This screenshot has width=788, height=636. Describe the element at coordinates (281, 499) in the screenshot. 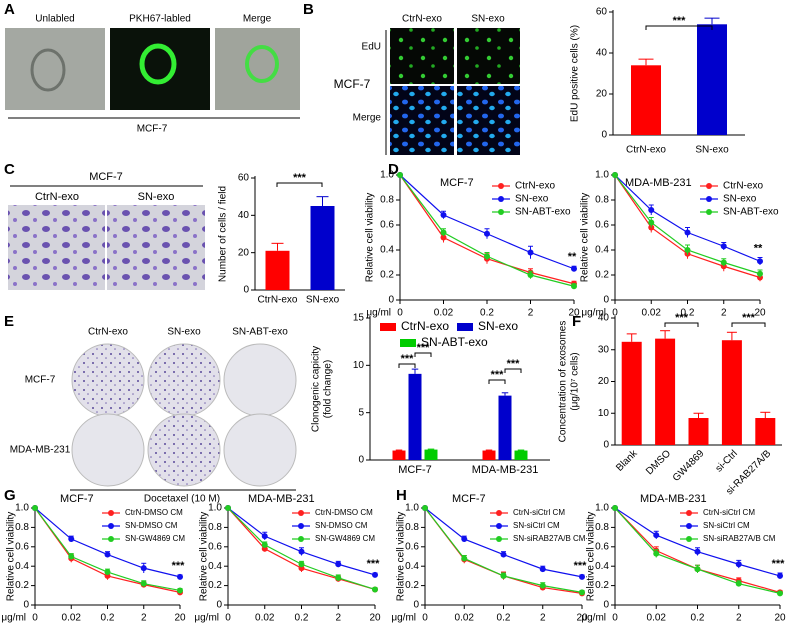

I see `chart-title: MDA-MB-231` at that location.